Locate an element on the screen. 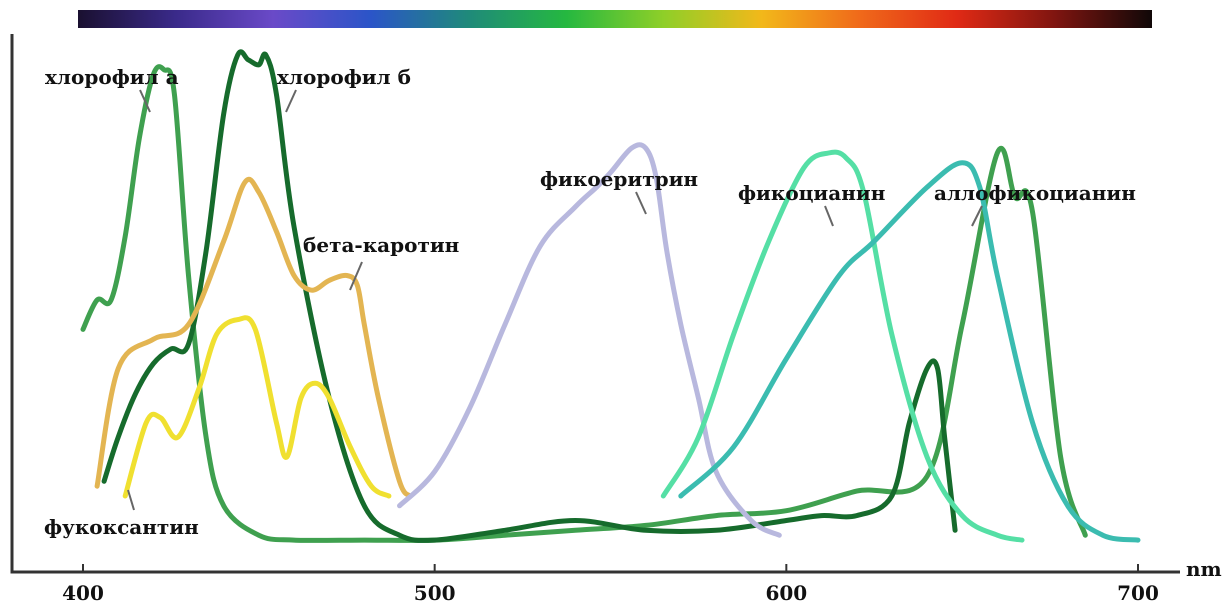  series-label-фикоеритрин: фикоеритрин is located at coordinates (619, 179).